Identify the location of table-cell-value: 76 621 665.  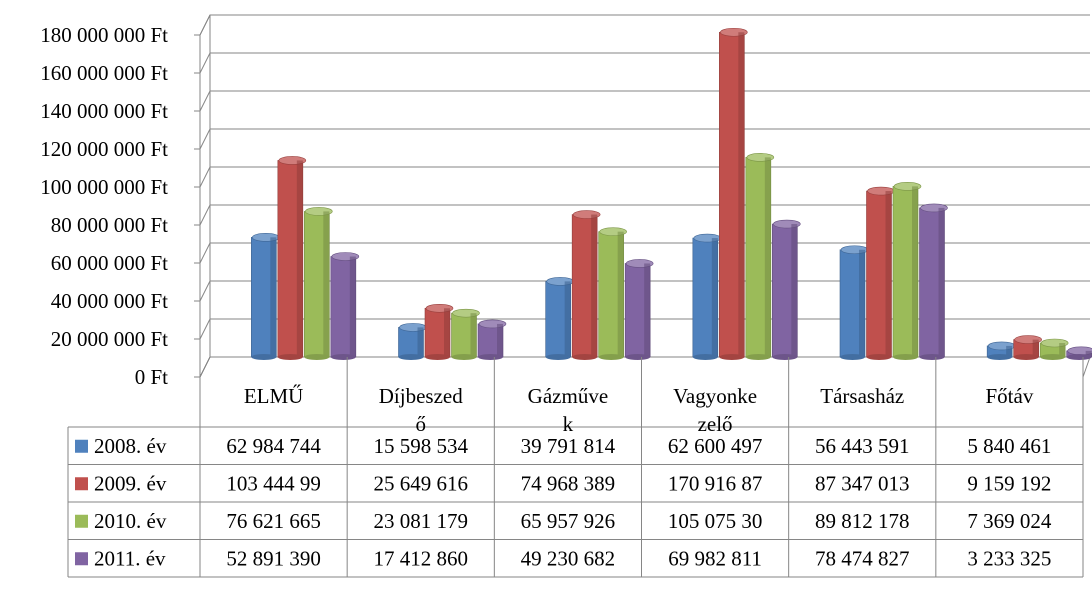
(273, 521).